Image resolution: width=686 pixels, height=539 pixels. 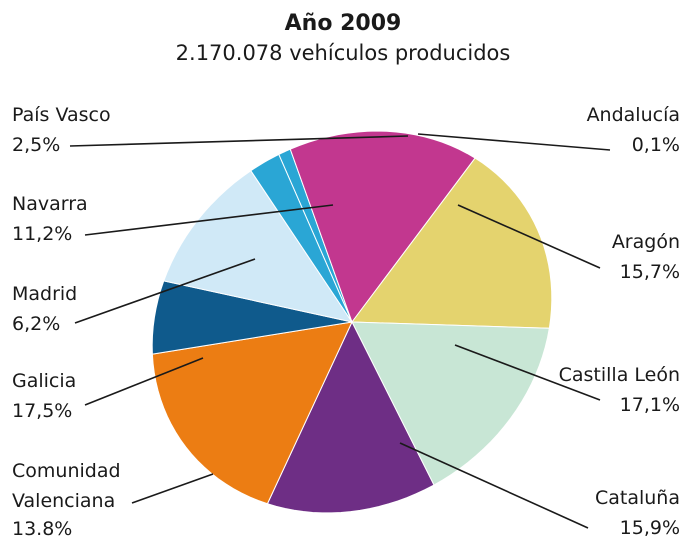 I want to click on pie-slice-galicia, so click(x=252, y=413).